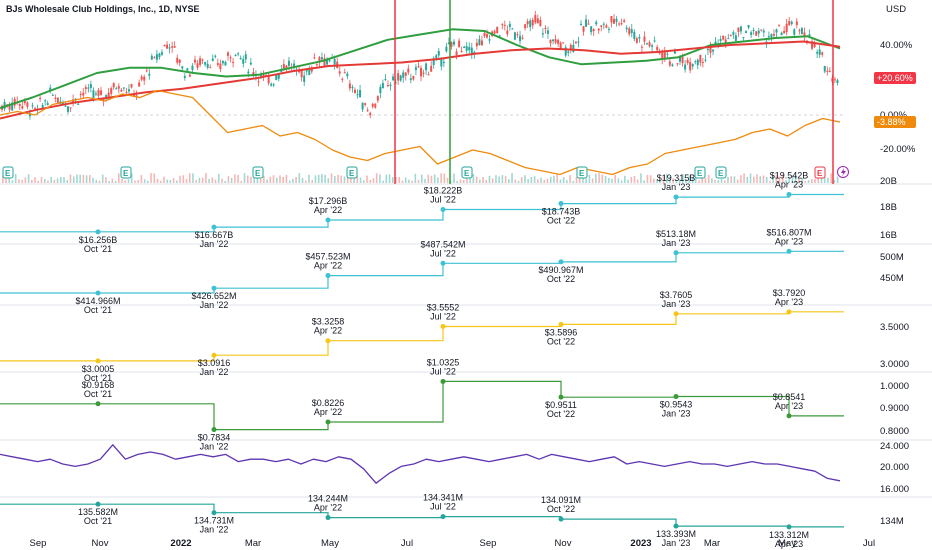 This screenshot has width=932, height=550. I want to click on shares-point, so click(561, 519).